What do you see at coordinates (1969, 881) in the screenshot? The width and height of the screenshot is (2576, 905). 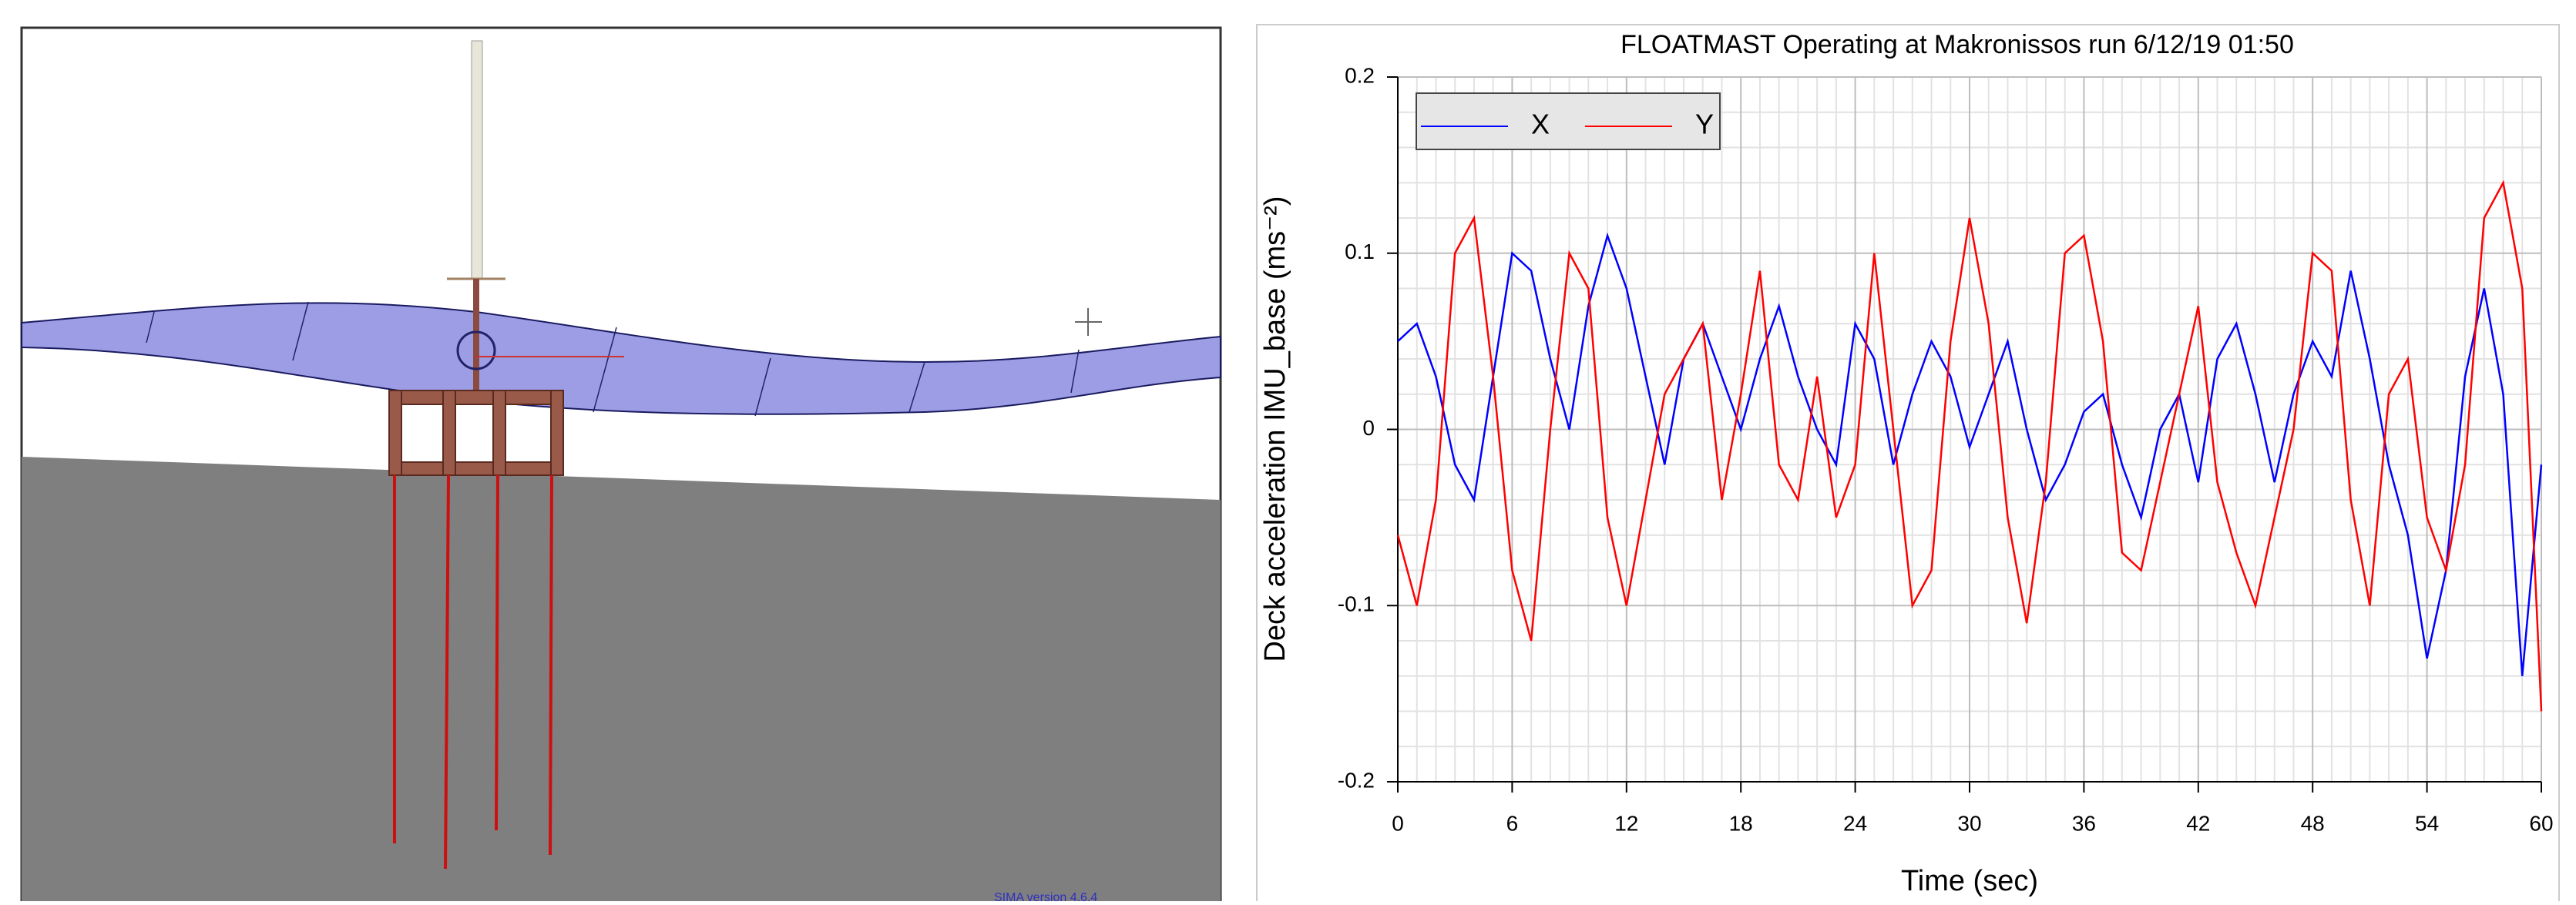 I see `x-axis-label: Time (sec)` at bounding box center [1969, 881].